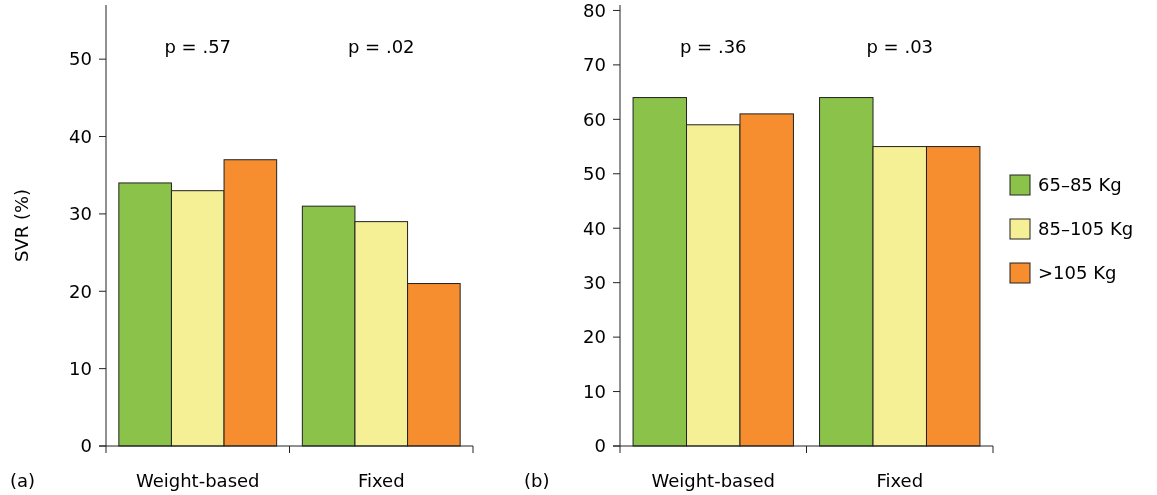  Describe the element at coordinates (713, 46) in the screenshot. I see `annotation: p = .36` at that location.